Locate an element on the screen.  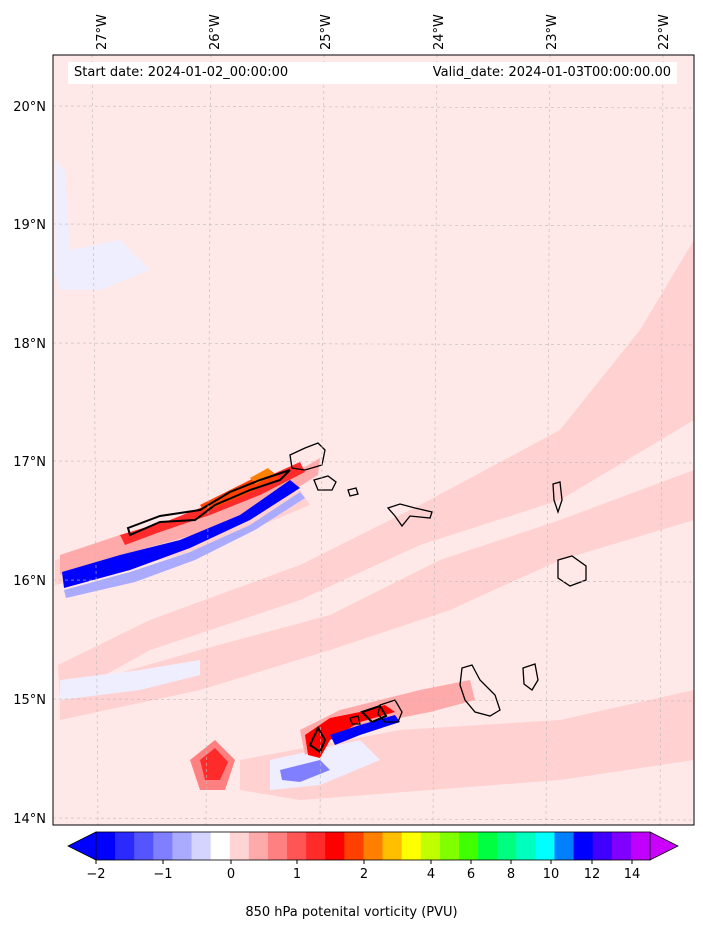
island-sao-nicolau is located at coordinates (409, 515).